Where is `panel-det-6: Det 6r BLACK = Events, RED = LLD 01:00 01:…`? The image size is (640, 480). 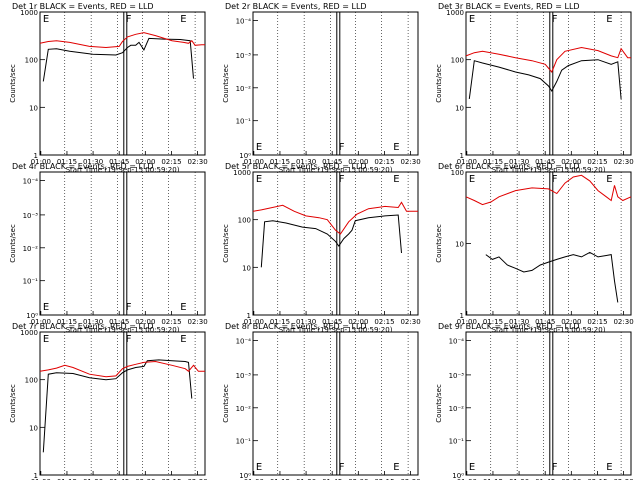 panel-det-6: Det 6r BLACK = Events, RED = LLD 01:00 01:… is located at coordinates (534, 248).